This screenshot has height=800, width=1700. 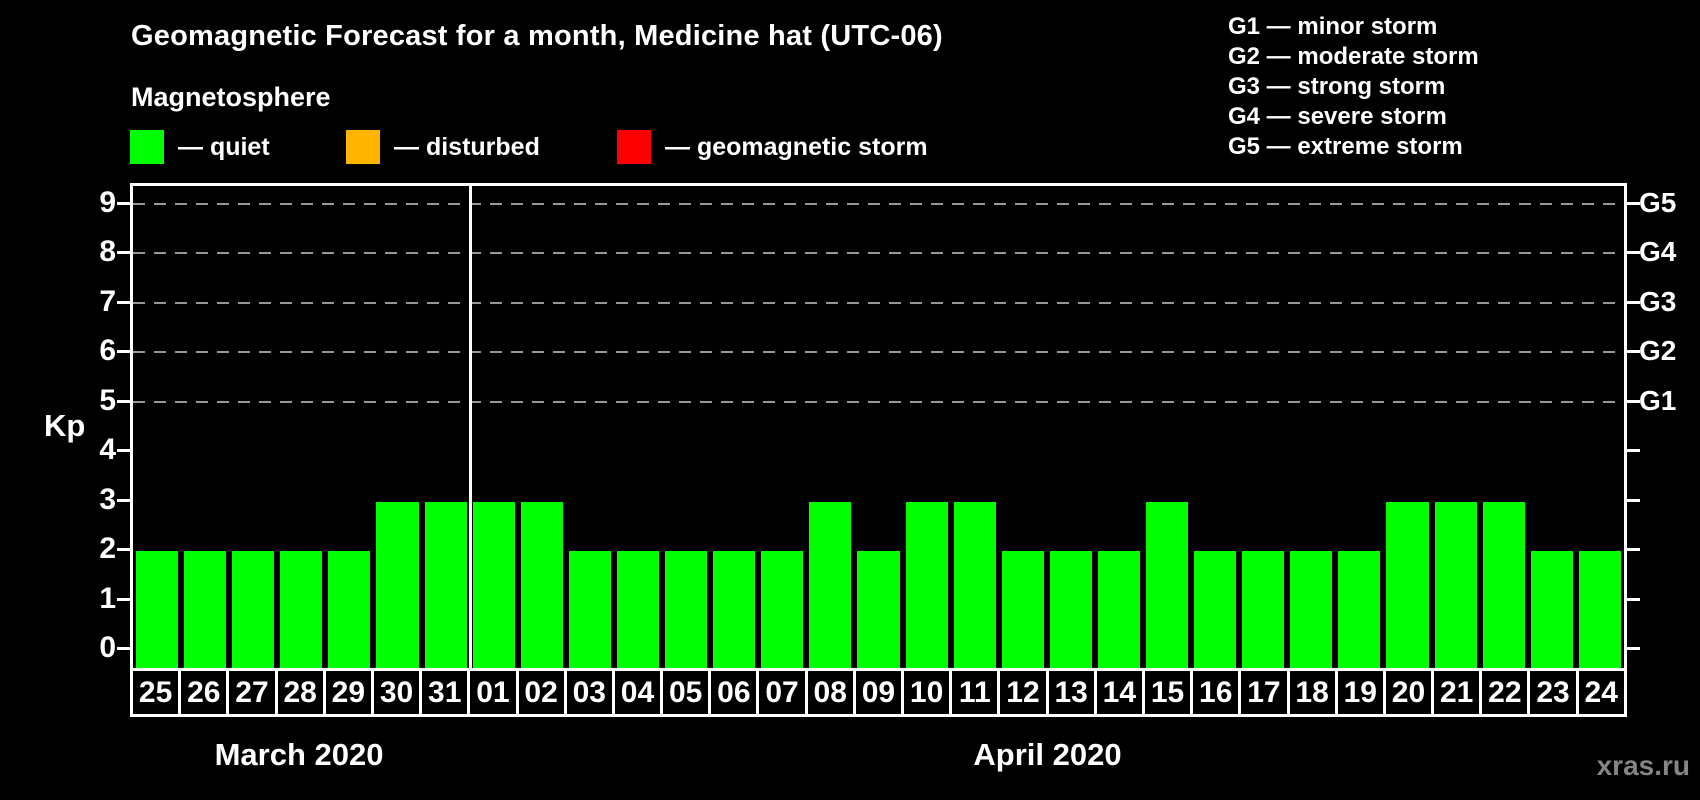 What do you see at coordinates (1169, 692) in the screenshot?
I see `day-label-15: 15` at bounding box center [1169, 692].